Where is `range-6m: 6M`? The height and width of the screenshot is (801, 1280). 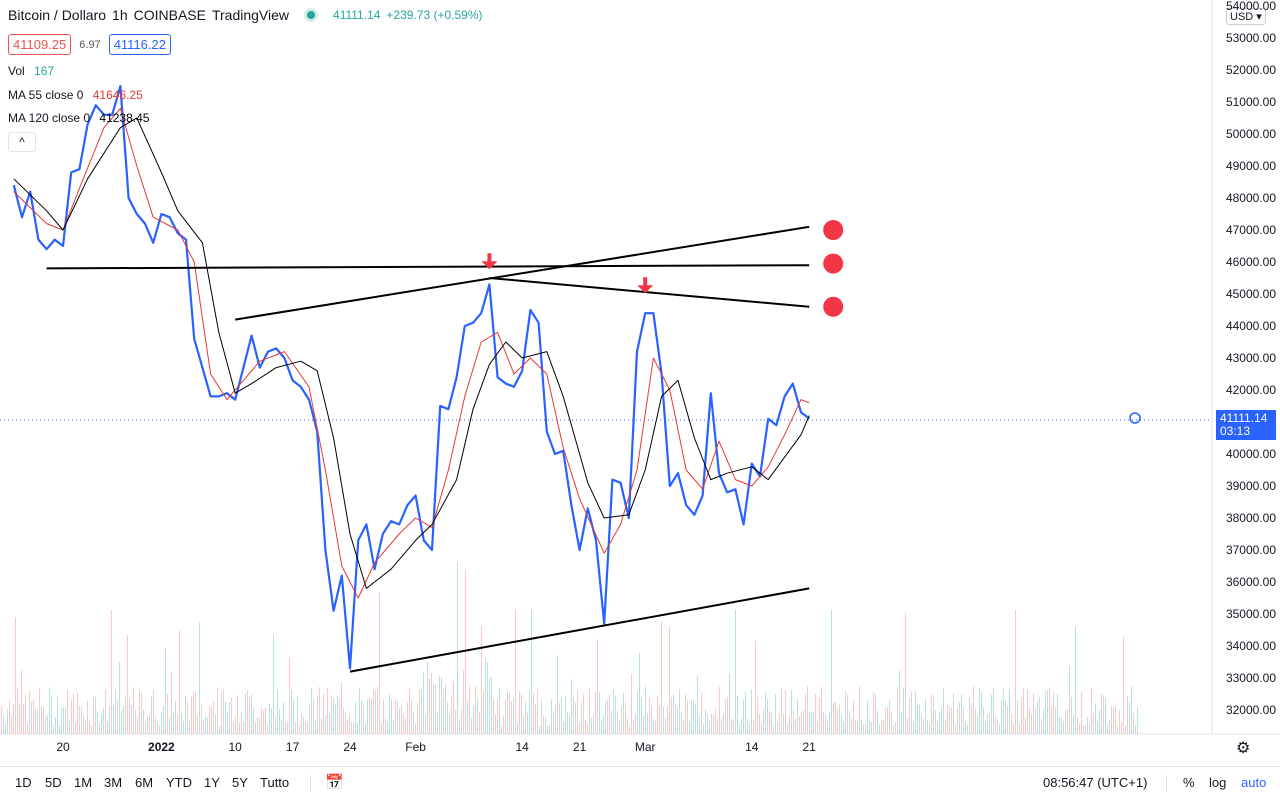
range-6m: 6M is located at coordinates (144, 782).